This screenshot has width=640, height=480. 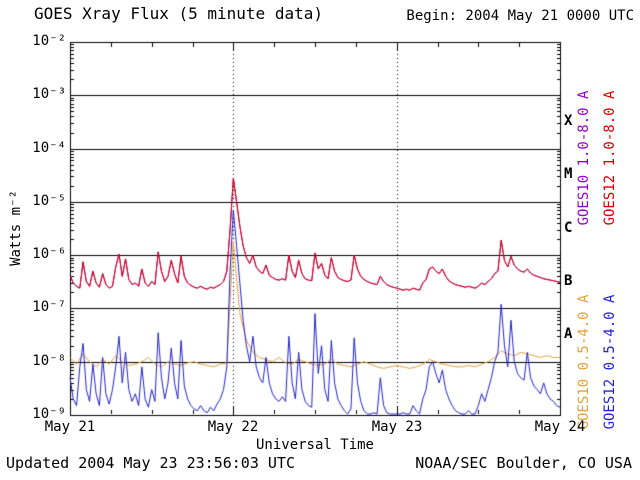 I want to click on x-tick-may22: May 22, so click(x=233, y=427).